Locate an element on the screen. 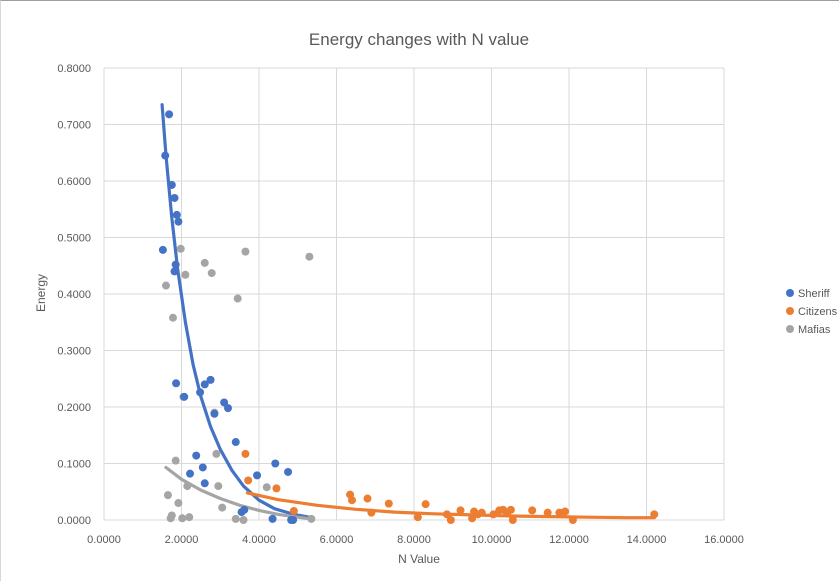 This screenshot has width=839, height=581. x-tick-label: 12.0000 is located at coordinates (569, 540).